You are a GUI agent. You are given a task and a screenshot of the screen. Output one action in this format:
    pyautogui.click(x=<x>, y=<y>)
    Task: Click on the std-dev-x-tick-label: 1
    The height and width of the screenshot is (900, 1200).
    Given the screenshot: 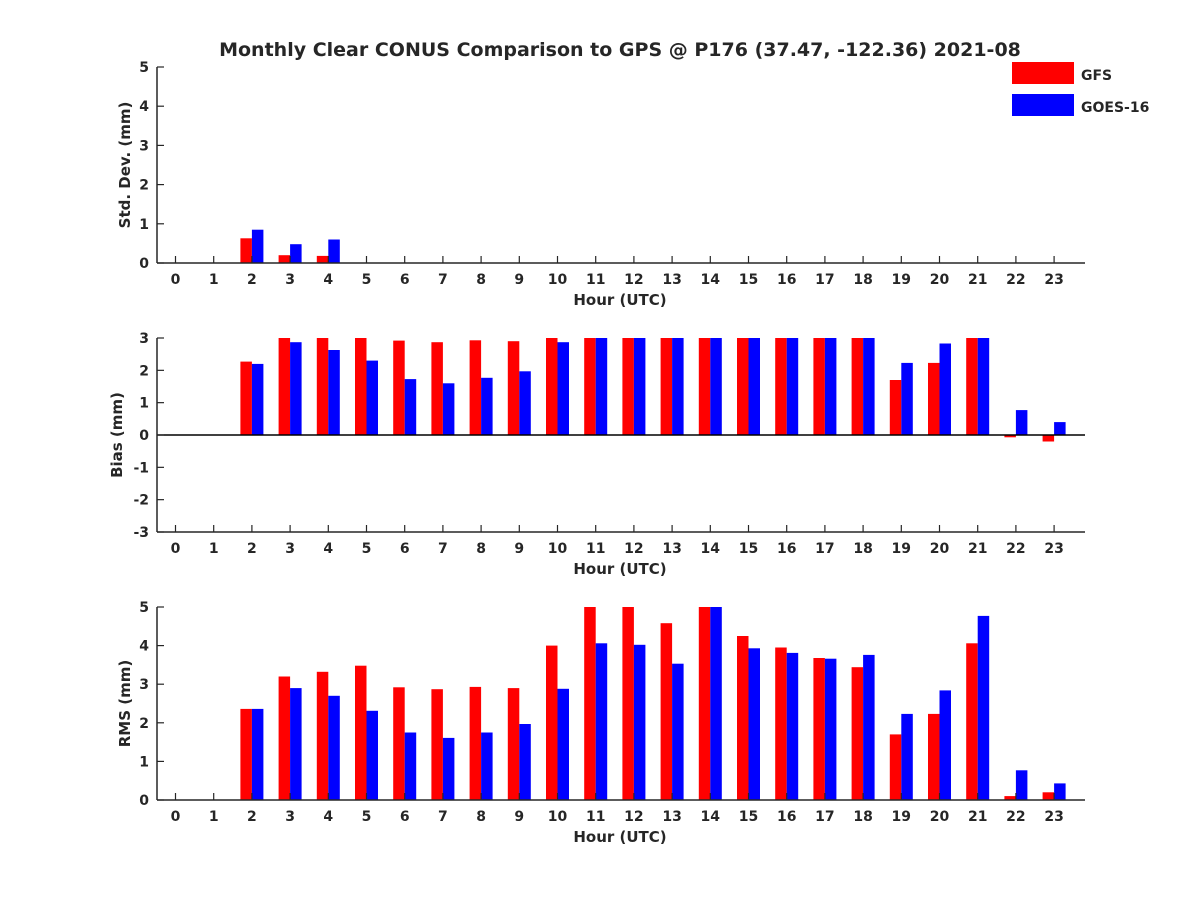 What is the action you would take?
    pyautogui.click(x=214, y=280)
    